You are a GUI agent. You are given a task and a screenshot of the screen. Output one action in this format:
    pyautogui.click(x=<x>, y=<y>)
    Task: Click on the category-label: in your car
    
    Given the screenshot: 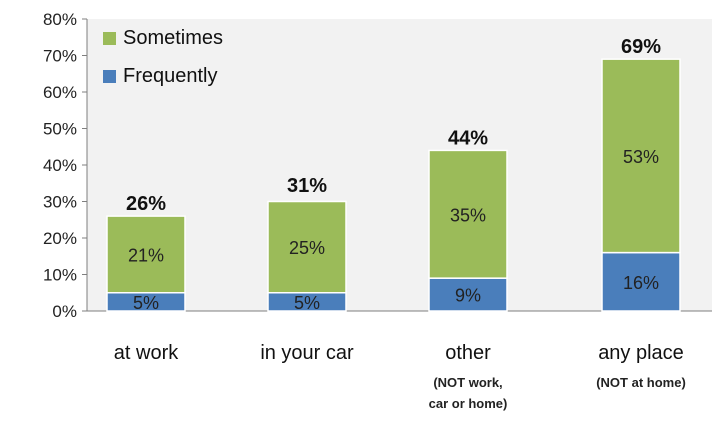 What is the action you would take?
    pyautogui.click(x=307, y=353)
    